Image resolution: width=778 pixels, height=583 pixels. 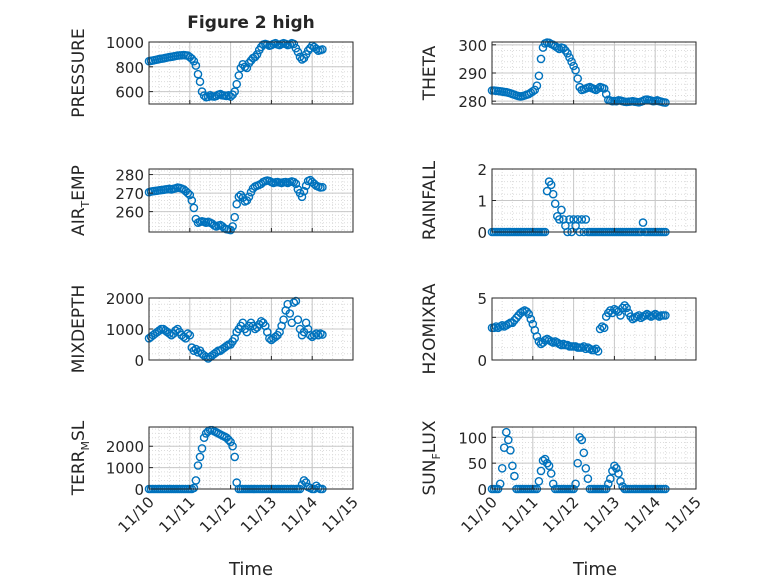 What do you see at coordinates (125, 330) in the screenshot?
I see `y-tick-label: 1000` at bounding box center [125, 330].